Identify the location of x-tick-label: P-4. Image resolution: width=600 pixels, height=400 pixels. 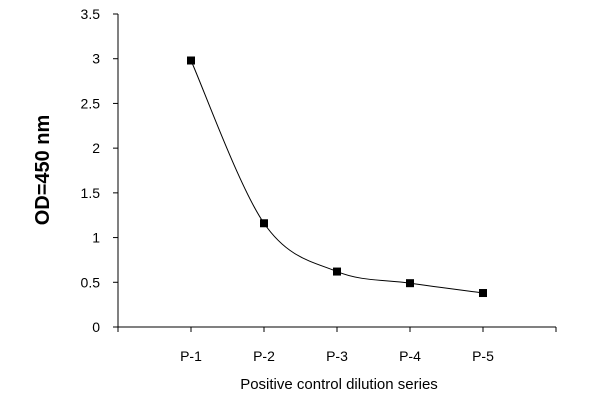
(410, 356).